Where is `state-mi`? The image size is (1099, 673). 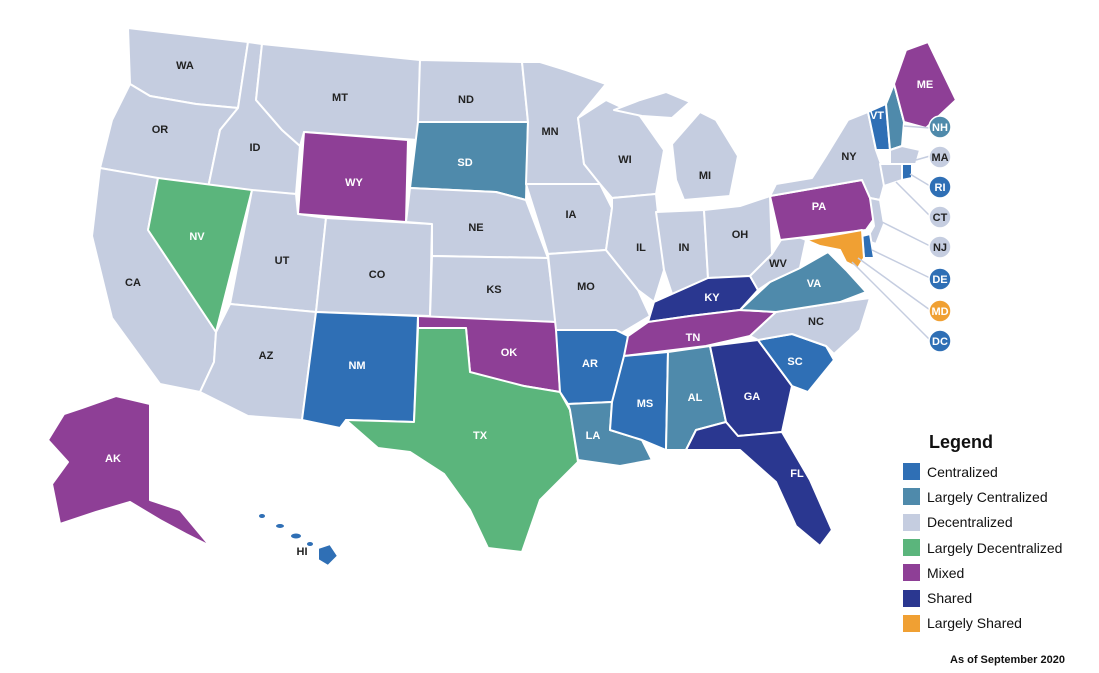 state-mi is located at coordinates (705, 156).